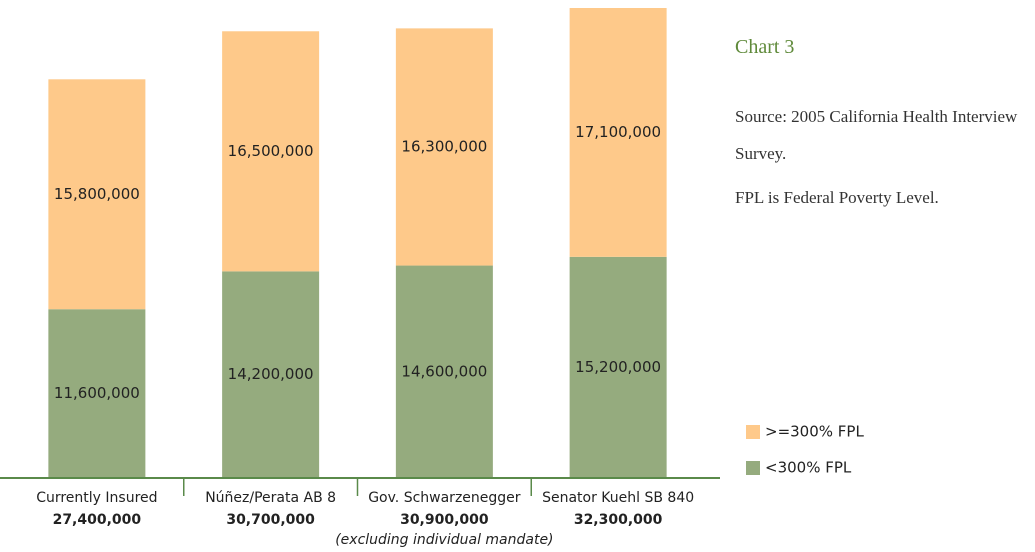 Image resolution: width=1035 pixels, height=552 pixels. Describe the element at coordinates (444, 540) in the screenshot. I see `annotation: (excluding individual mandate)` at that location.